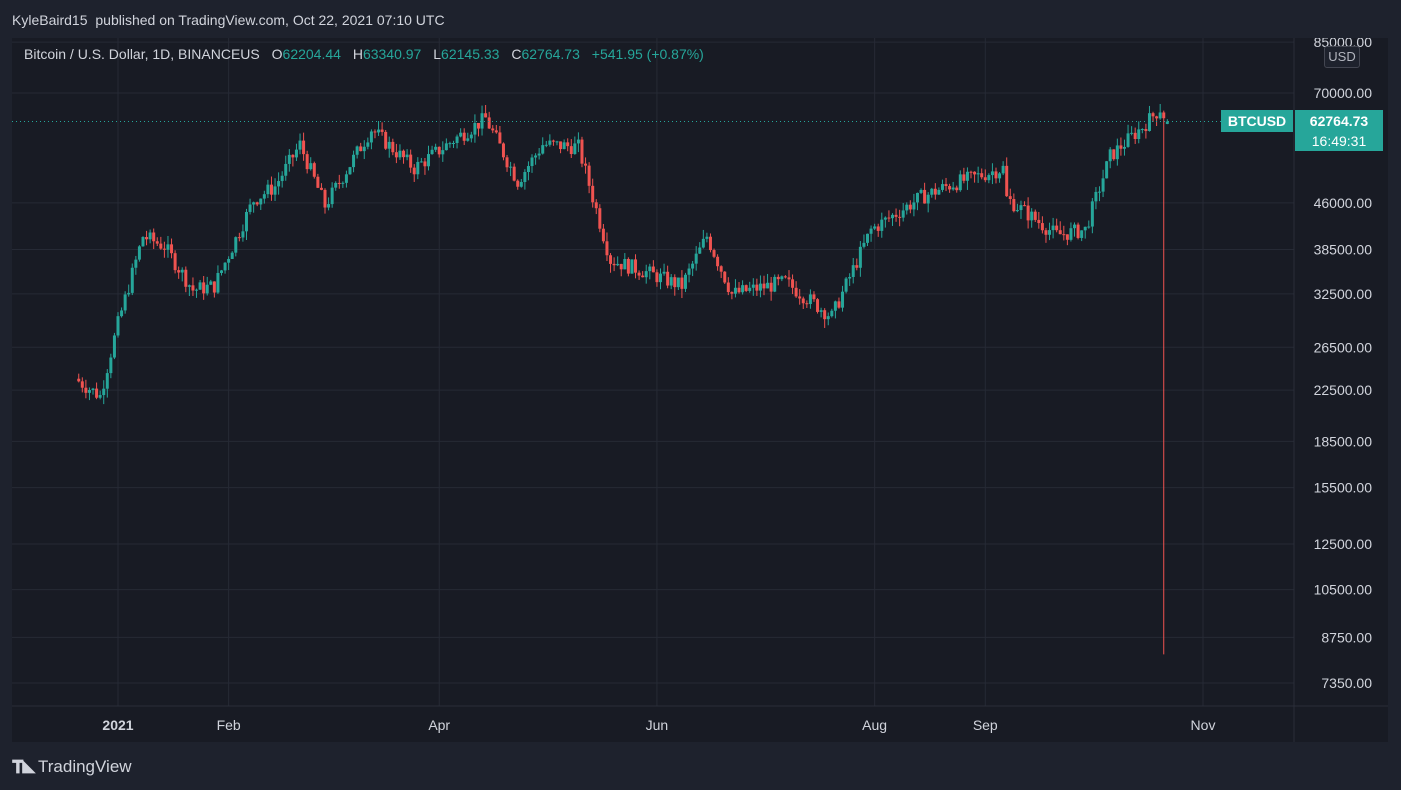 The image size is (1401, 790). I want to click on tradingview-logo-icon: 𝐓◣, so click(24, 766).